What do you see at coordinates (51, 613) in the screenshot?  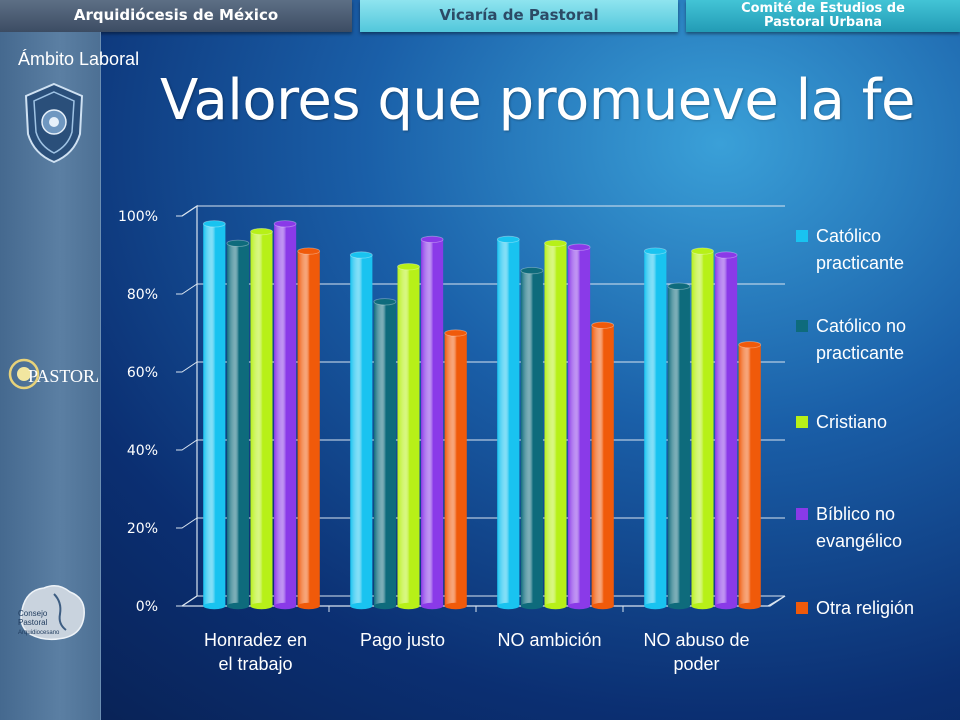 I see `consejo-pastoral-logo: Consejo Pastoral Arquidiocesano` at bounding box center [51, 613].